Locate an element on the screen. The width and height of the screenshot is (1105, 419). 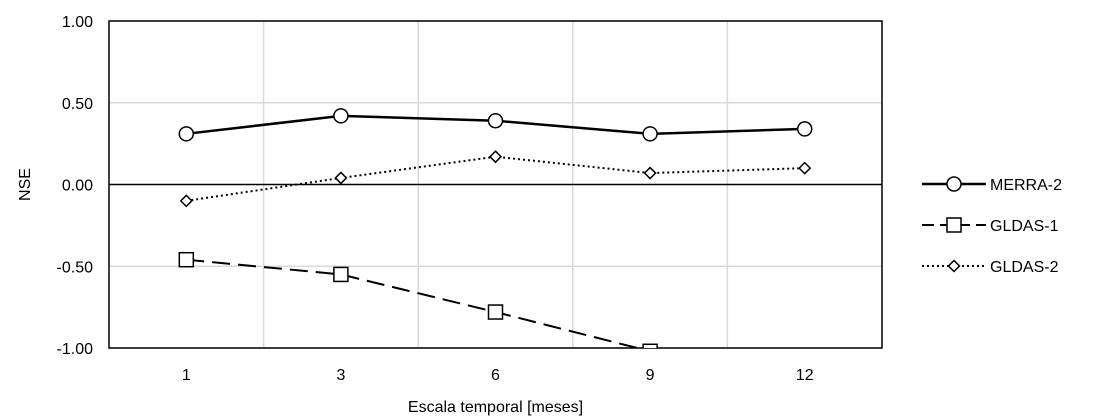
x-tick-label: 3 is located at coordinates (340, 375).